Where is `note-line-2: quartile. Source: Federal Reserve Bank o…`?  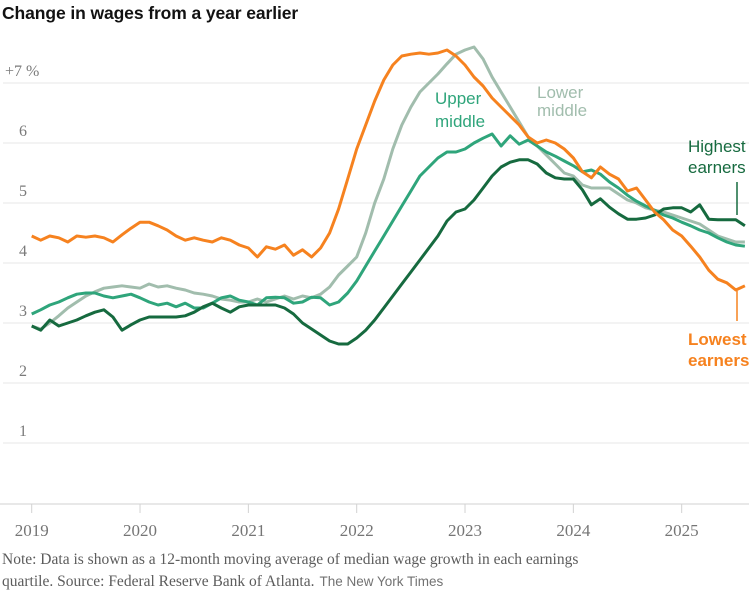
note-line-2: quartile. Source: Federal Reserve Bank o… is located at coordinates (158, 581).